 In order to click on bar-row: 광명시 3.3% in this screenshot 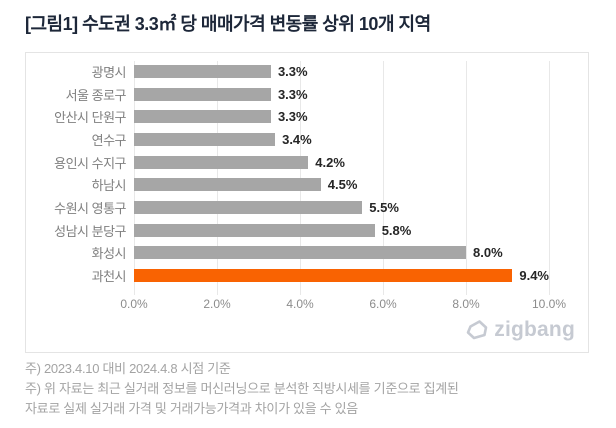, I will do `click(307, 71)`.